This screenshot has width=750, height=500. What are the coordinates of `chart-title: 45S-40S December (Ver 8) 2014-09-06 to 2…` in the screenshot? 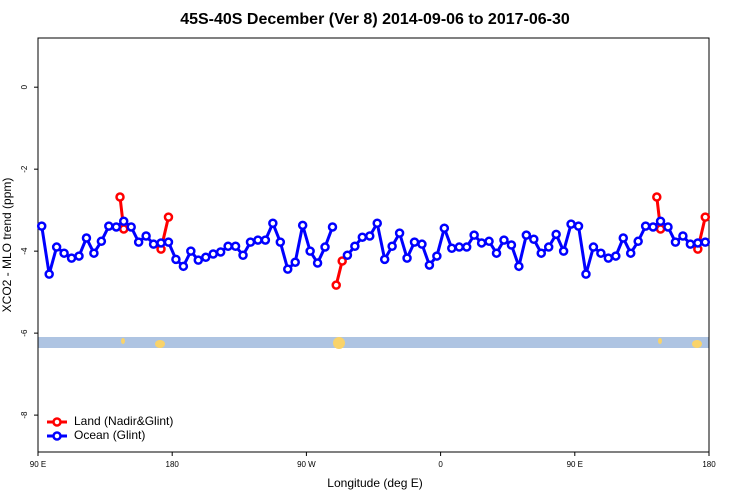 It's located at (375, 19).